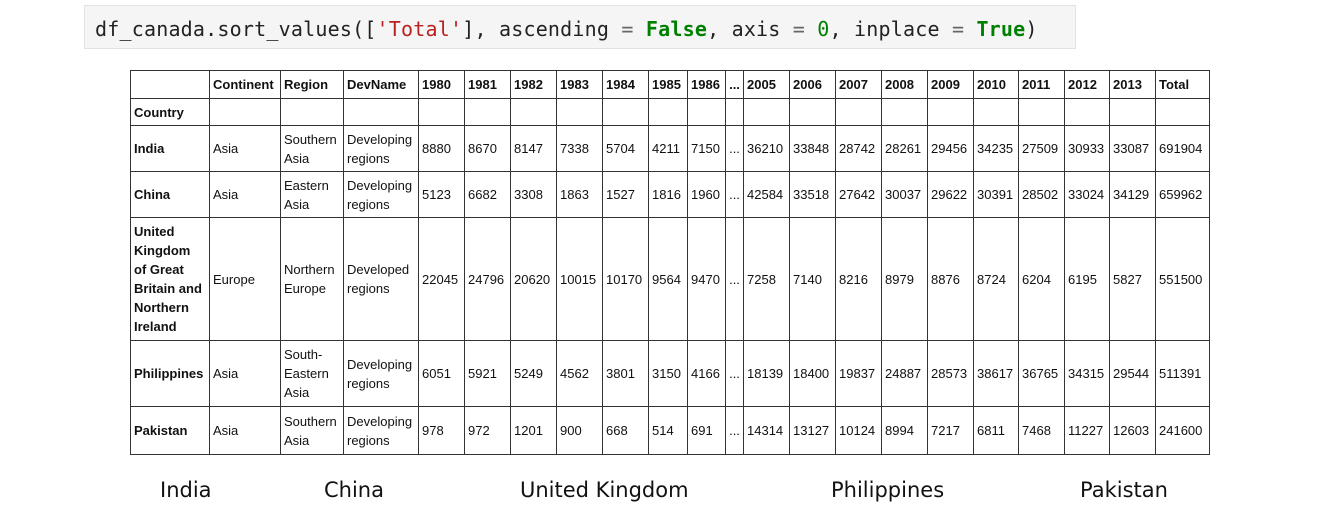 This screenshot has height=519, width=1338. I want to click on cell-value: 27509, so click(1041, 148).